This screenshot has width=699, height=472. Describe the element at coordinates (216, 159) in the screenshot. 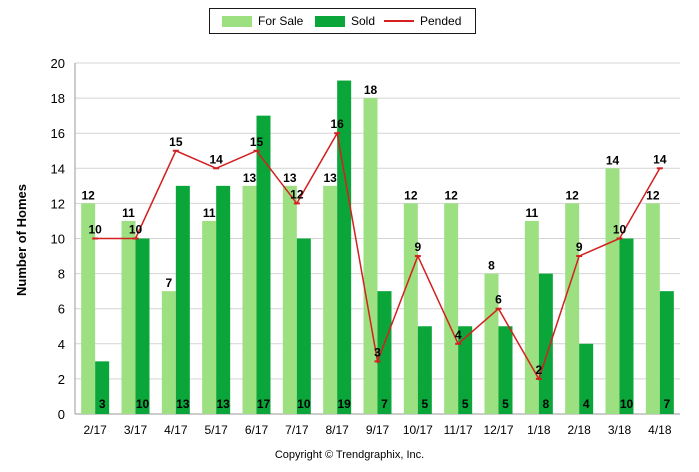

I see `label-pended-5/17: 14` at that location.